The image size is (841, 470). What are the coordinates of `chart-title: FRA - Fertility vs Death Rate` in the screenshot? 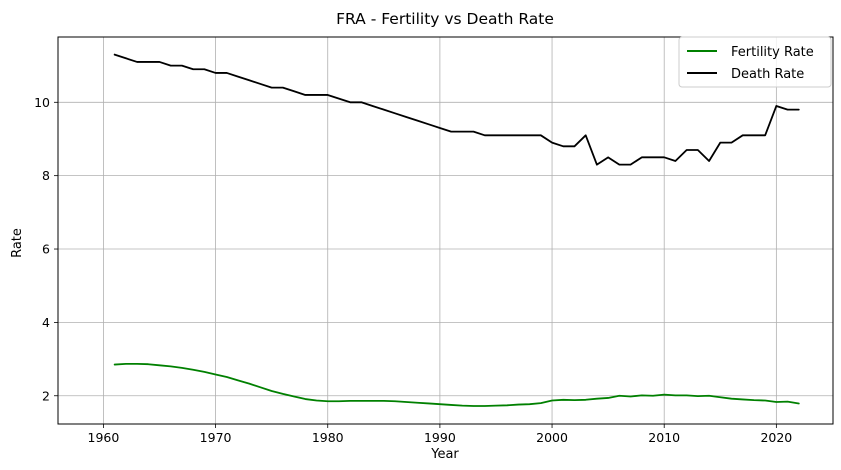 It's located at (445, 19).